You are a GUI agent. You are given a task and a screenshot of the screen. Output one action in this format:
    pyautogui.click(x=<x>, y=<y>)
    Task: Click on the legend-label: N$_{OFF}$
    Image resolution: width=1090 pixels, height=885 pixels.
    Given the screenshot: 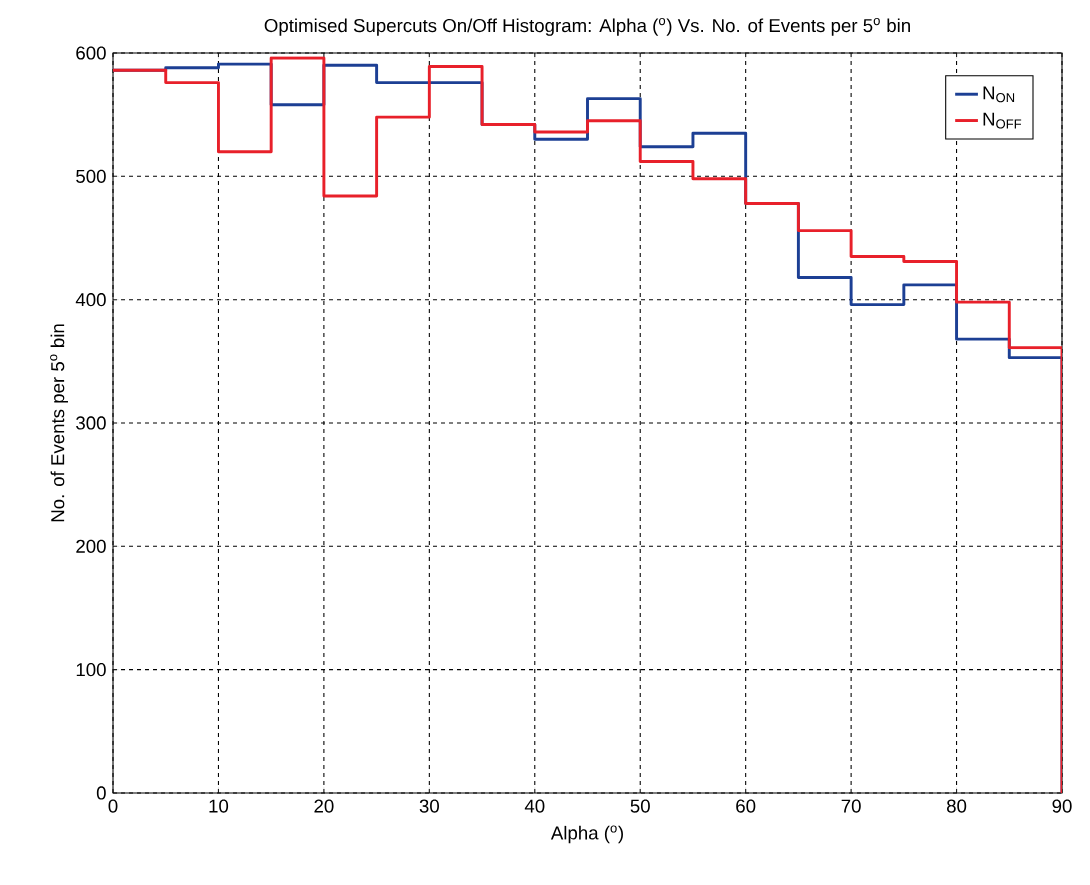 What is the action you would take?
    pyautogui.click(x=1002, y=120)
    